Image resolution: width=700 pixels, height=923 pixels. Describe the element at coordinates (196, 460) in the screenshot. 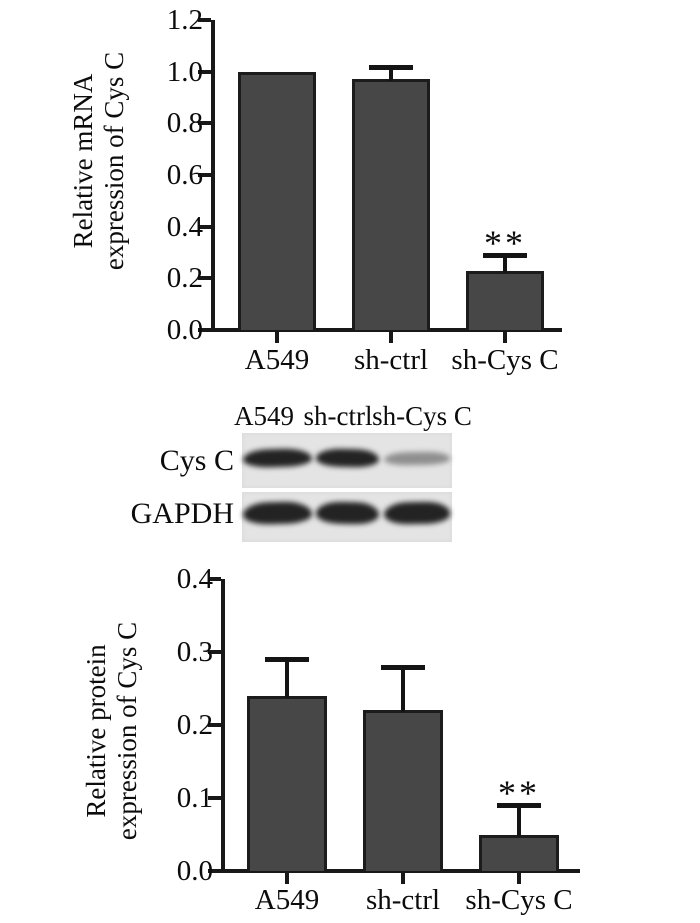

I see `blot-row-label-cysc: Cys C` at that location.